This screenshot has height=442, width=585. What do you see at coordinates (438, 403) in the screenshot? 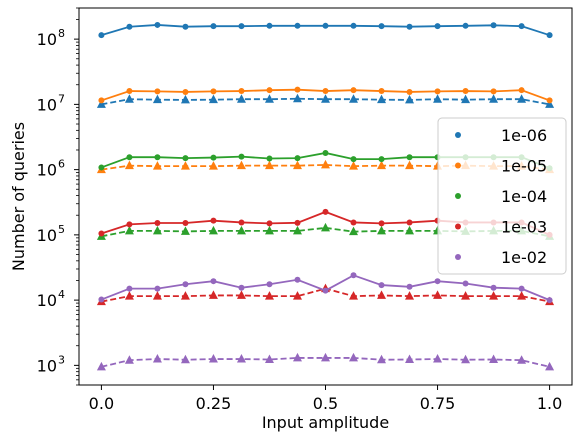
I see `x-tick-label: 0.75` at bounding box center [438, 403].